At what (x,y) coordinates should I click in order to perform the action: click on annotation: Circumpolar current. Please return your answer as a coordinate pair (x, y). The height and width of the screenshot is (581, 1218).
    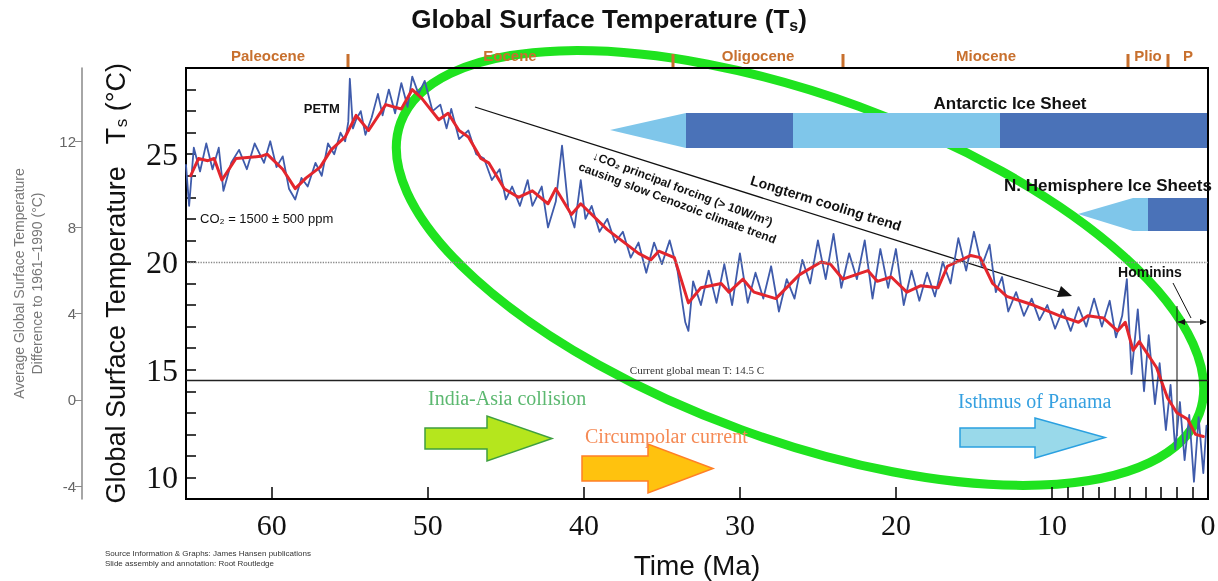
    Looking at the image, I should click on (667, 436).